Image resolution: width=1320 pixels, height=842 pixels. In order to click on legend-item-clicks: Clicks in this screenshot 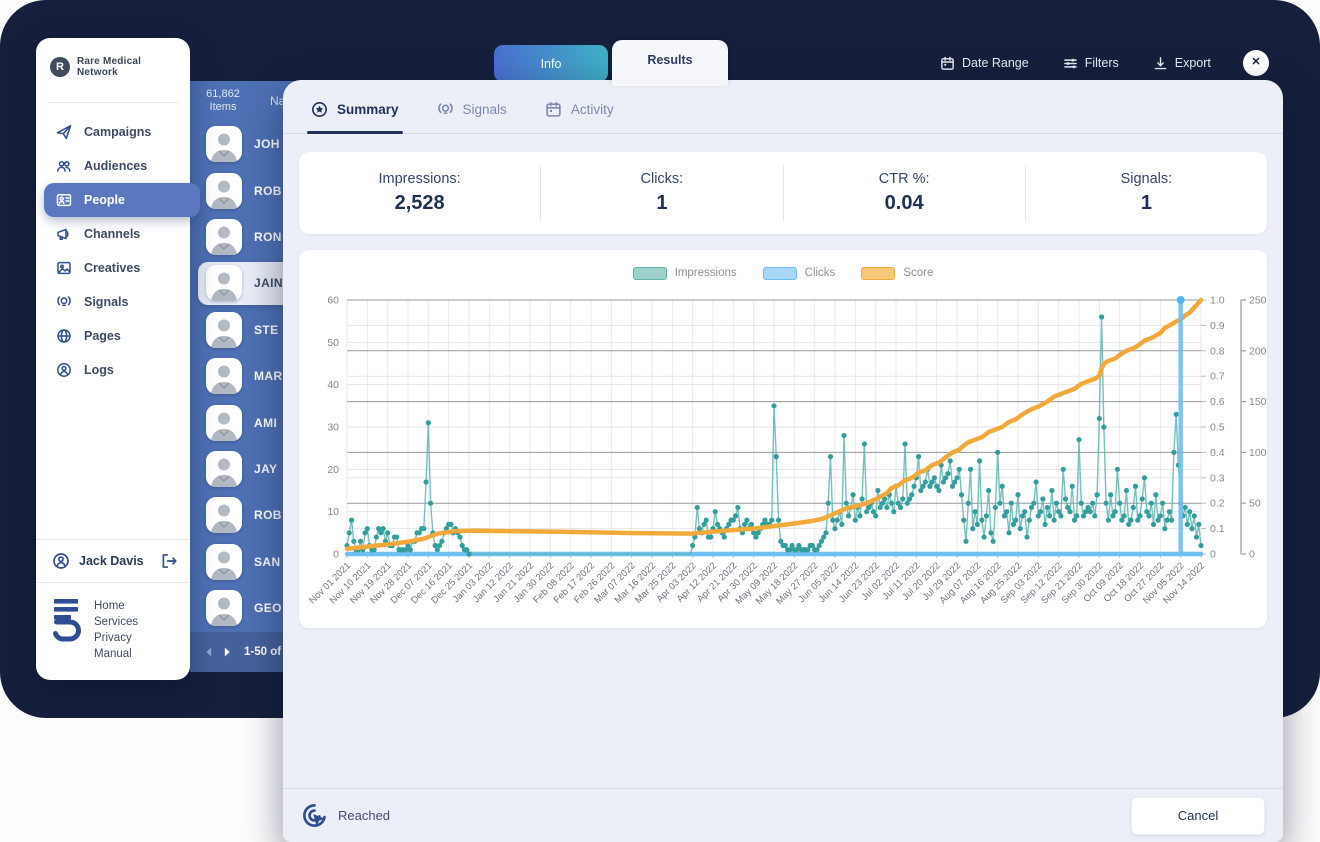, I will do `click(798, 273)`.